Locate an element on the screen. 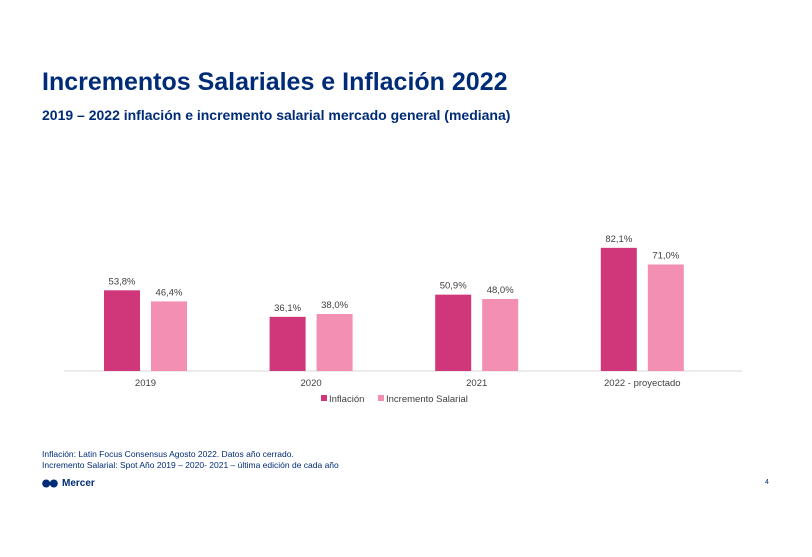 This screenshot has width=812, height=557. data-label-inflaci-n-0: 53,8% is located at coordinates (122, 281).